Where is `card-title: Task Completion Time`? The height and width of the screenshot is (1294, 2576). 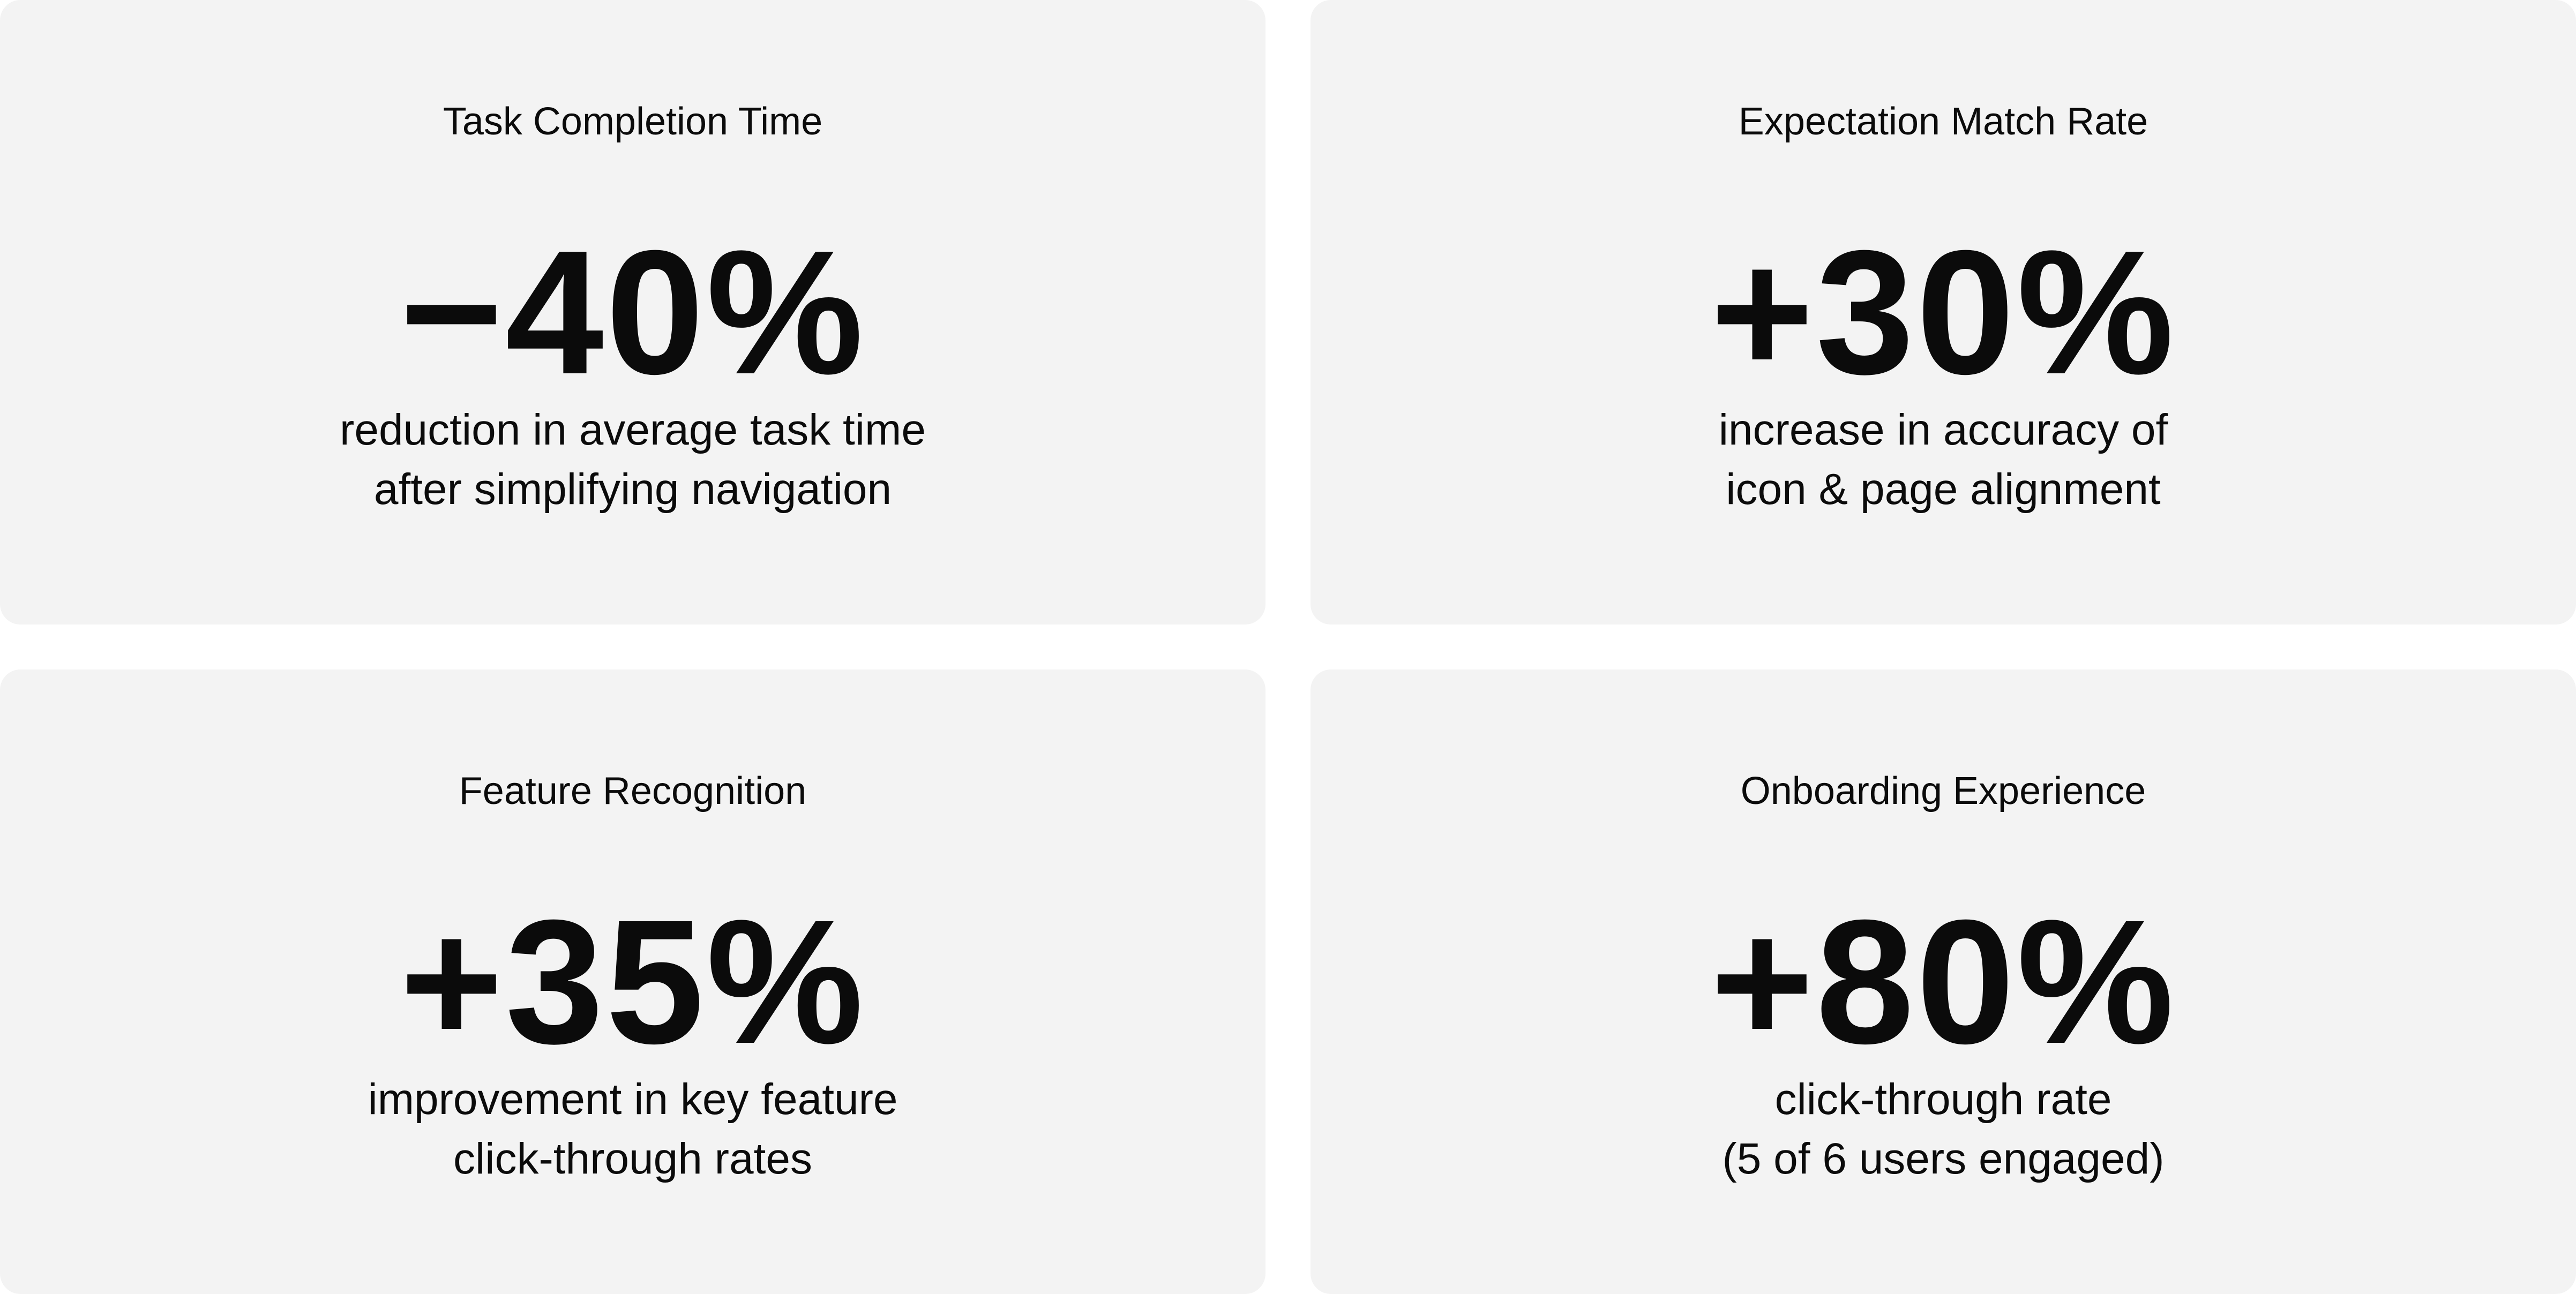 card-title: Task Completion Time is located at coordinates (633, 121).